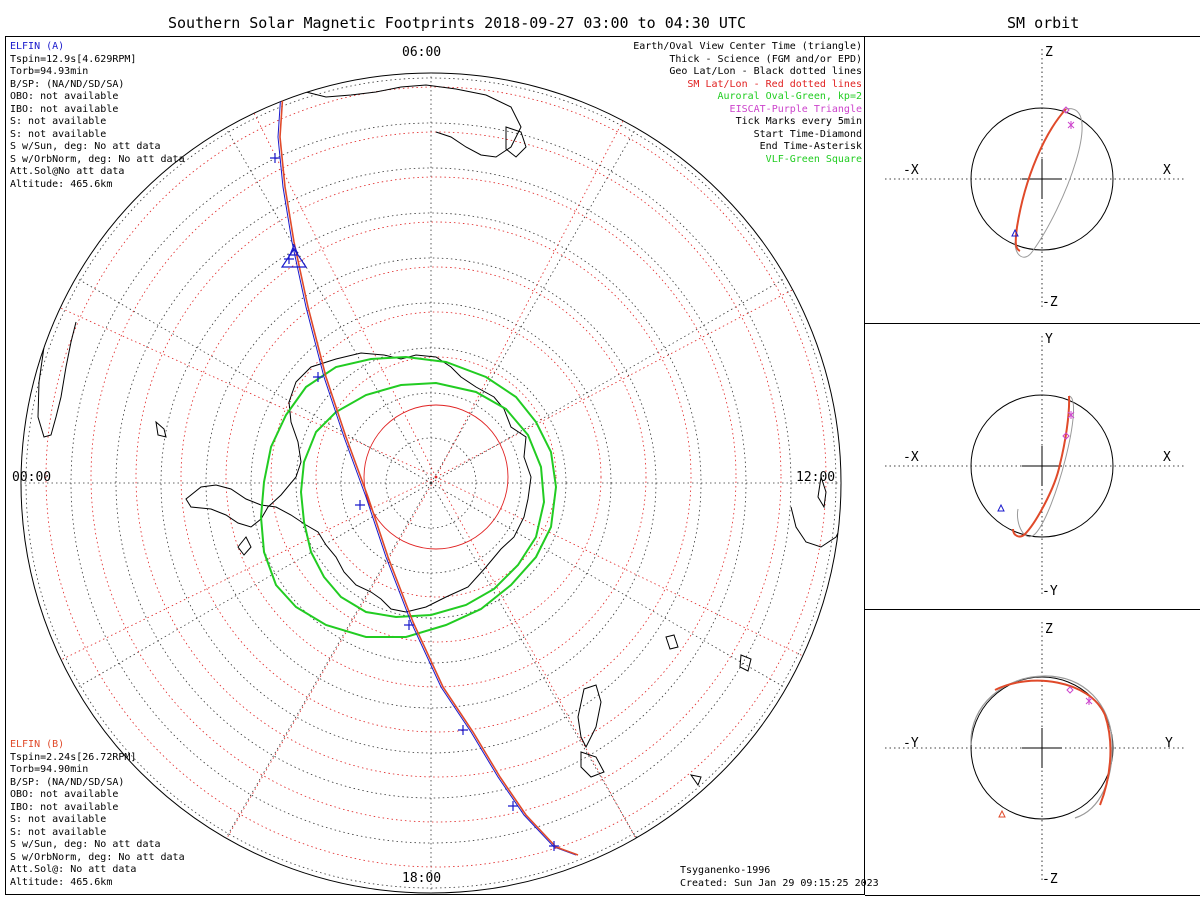 The height and width of the screenshot is (900, 1200). I want to click on orbit-panel-xz: Z -Z -X X, so click(1032, 179).